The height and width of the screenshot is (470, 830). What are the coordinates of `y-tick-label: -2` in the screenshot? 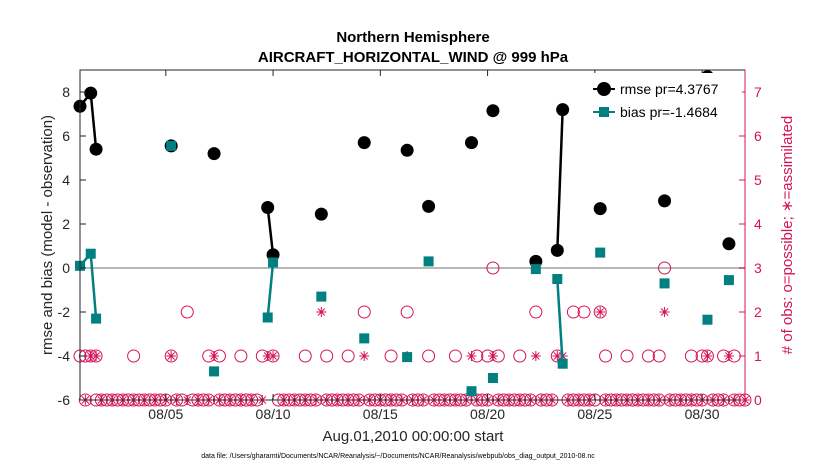 It's located at (64, 312).